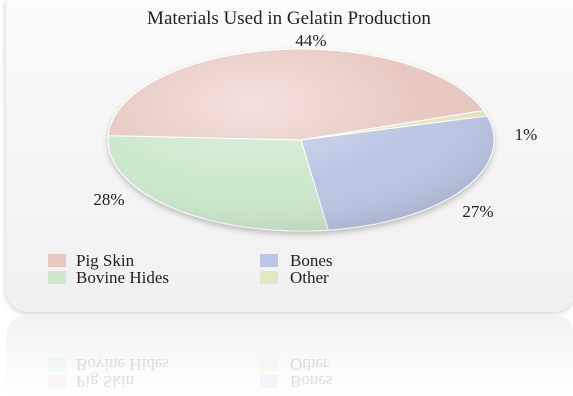 This screenshot has width=573, height=396. Describe the element at coordinates (311, 381) in the screenshot. I see `reflection-label-bones: Bones` at that location.